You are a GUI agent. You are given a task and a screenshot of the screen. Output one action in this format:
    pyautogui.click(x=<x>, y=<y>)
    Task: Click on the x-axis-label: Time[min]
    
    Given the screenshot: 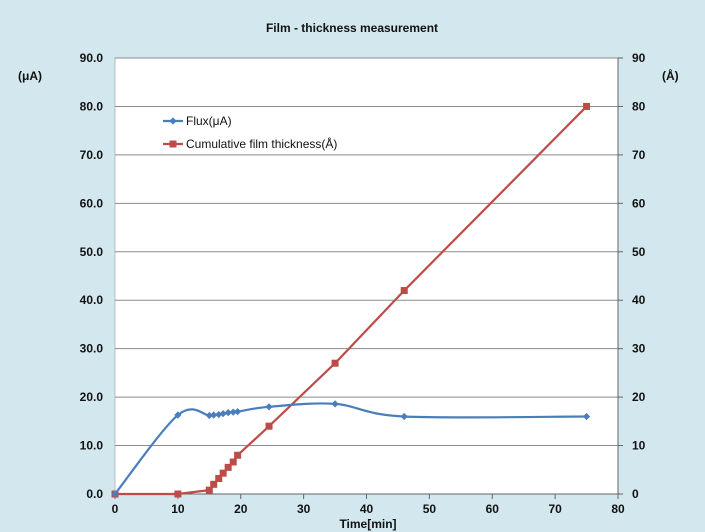 What is the action you would take?
    pyautogui.click(x=367, y=524)
    